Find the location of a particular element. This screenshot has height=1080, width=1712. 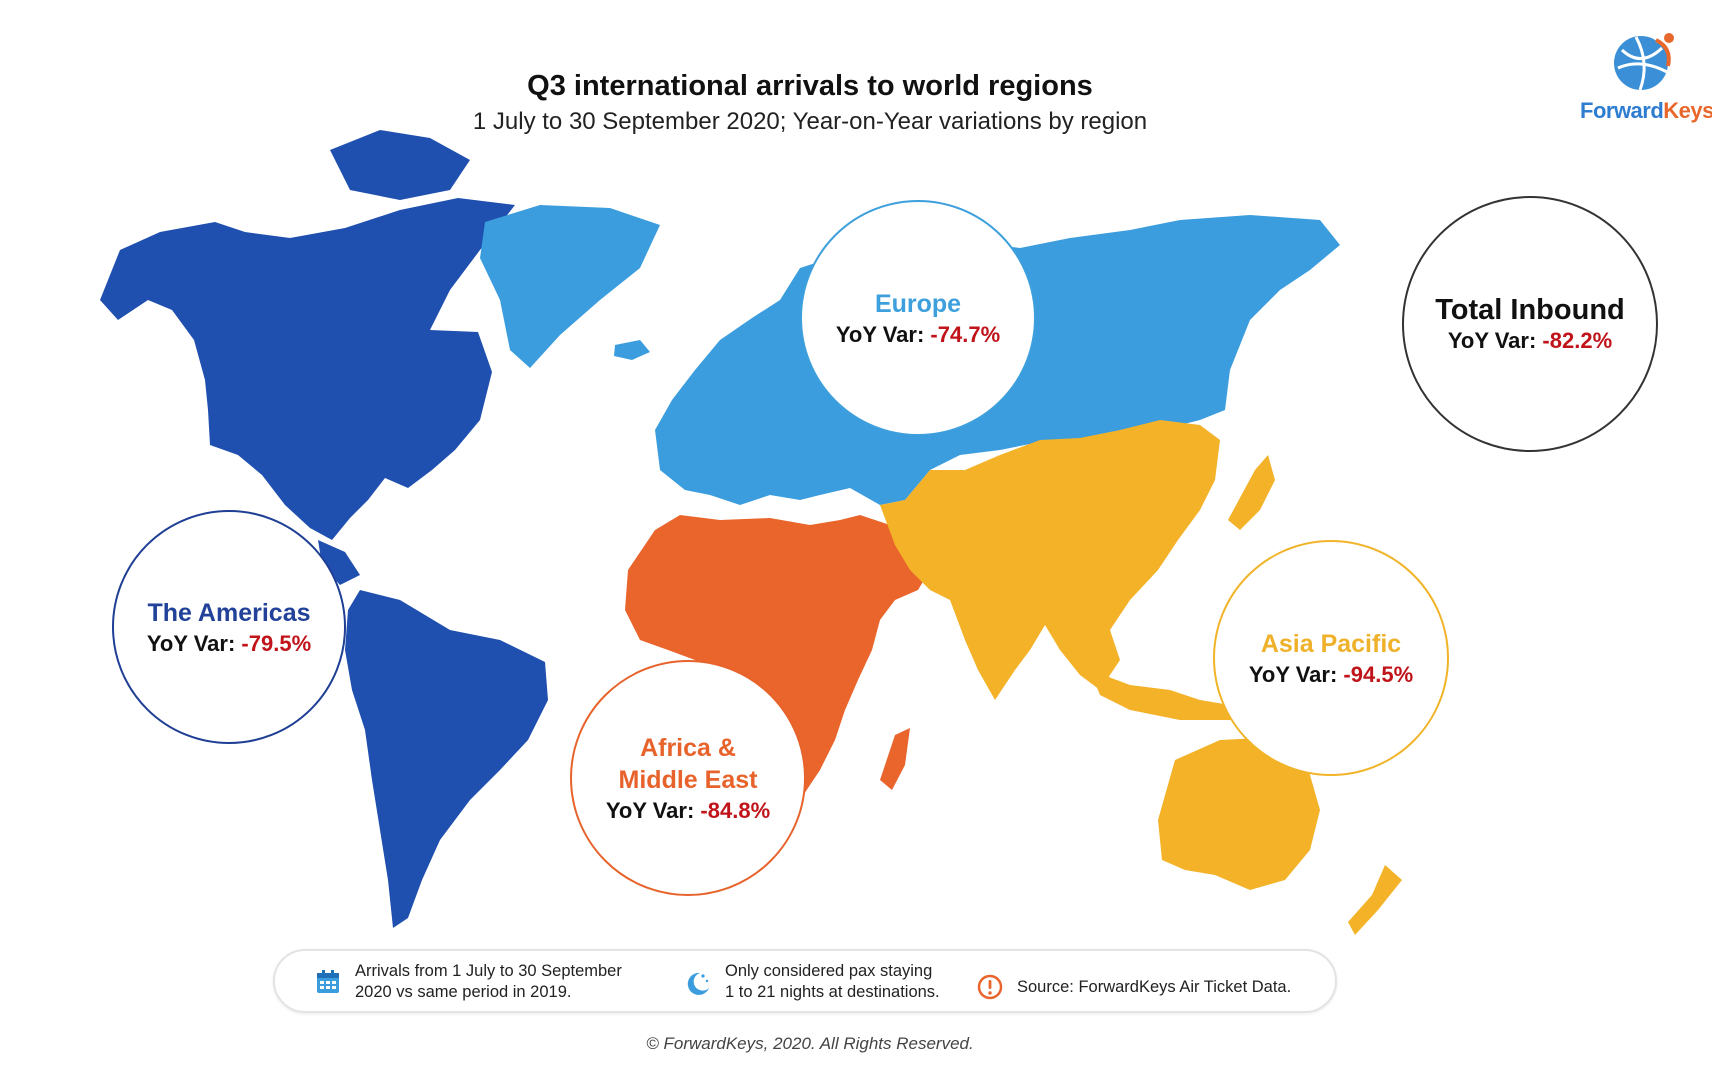

region-name-line2: Middle East is located at coordinates (688, 780).